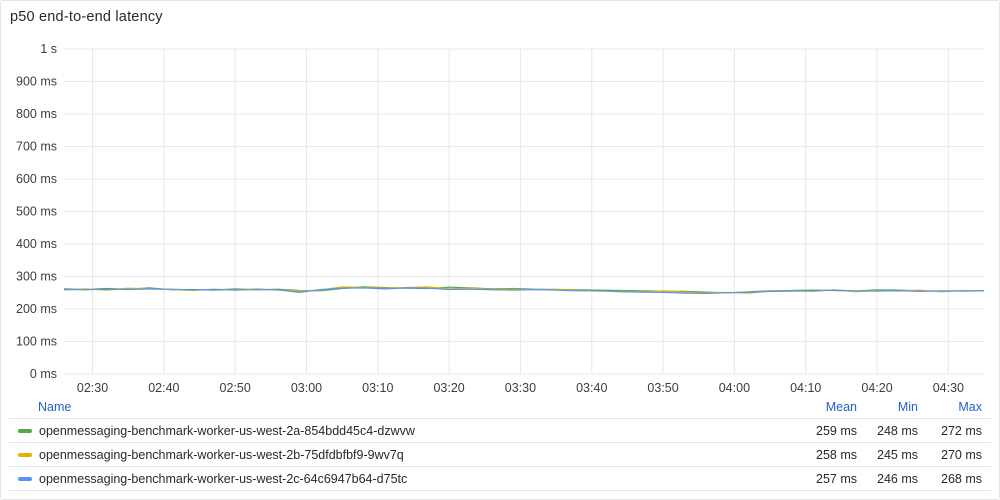 This screenshot has height=500, width=1000. Describe the element at coordinates (907, 407) in the screenshot. I see `legend-header-min: Min` at that location.